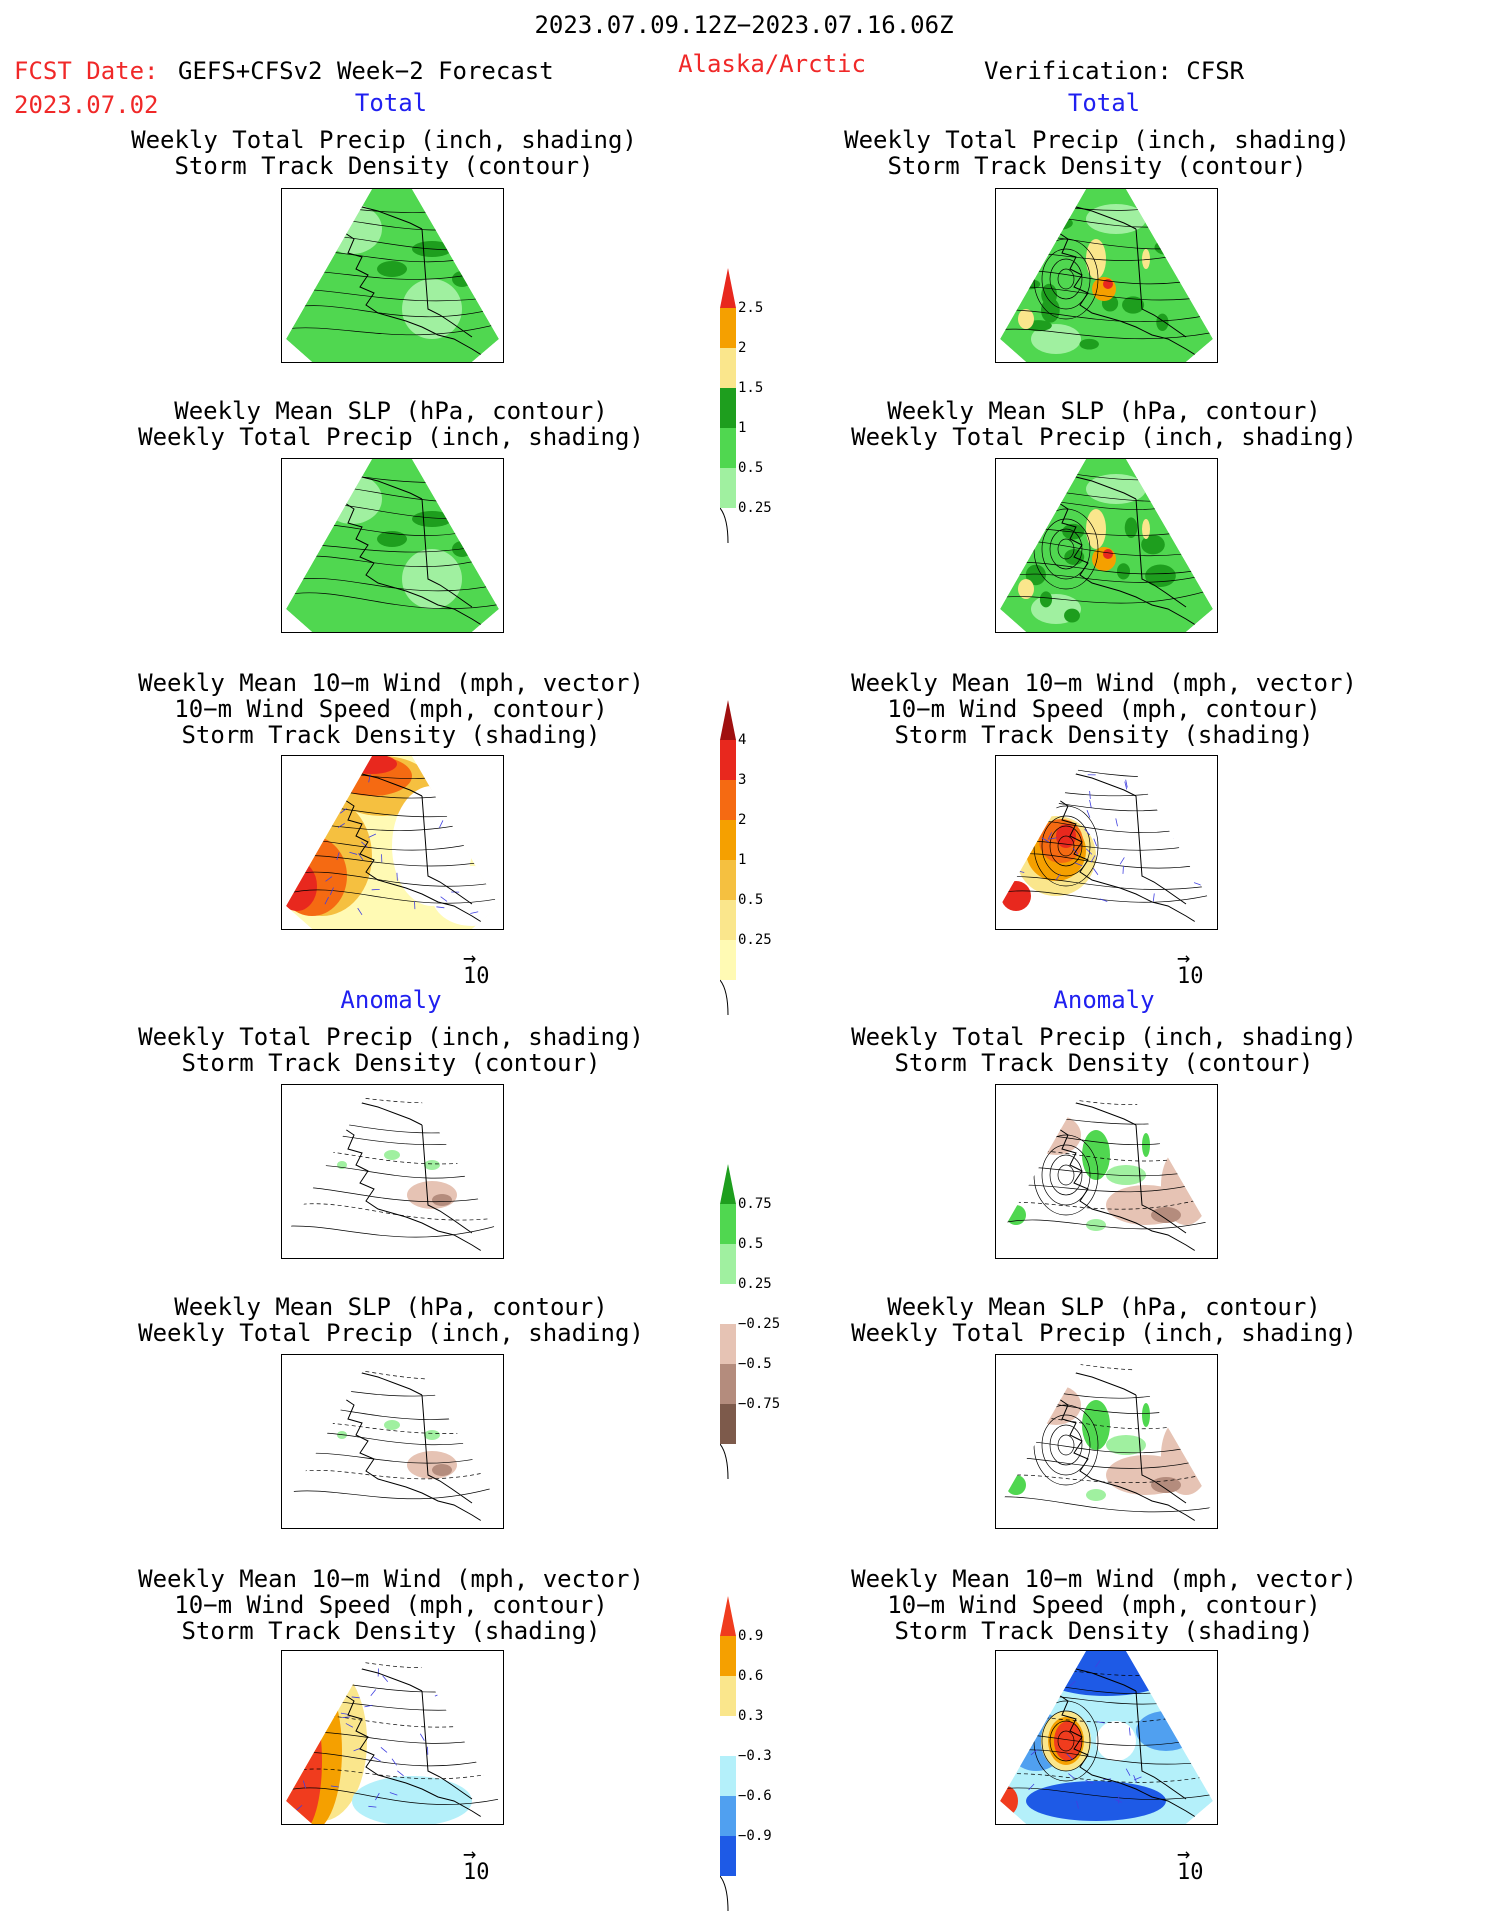 The image size is (1487, 1925). What do you see at coordinates (751, 1636) in the screenshot?
I see `colorbar-tick-label: 0.9` at bounding box center [751, 1636].